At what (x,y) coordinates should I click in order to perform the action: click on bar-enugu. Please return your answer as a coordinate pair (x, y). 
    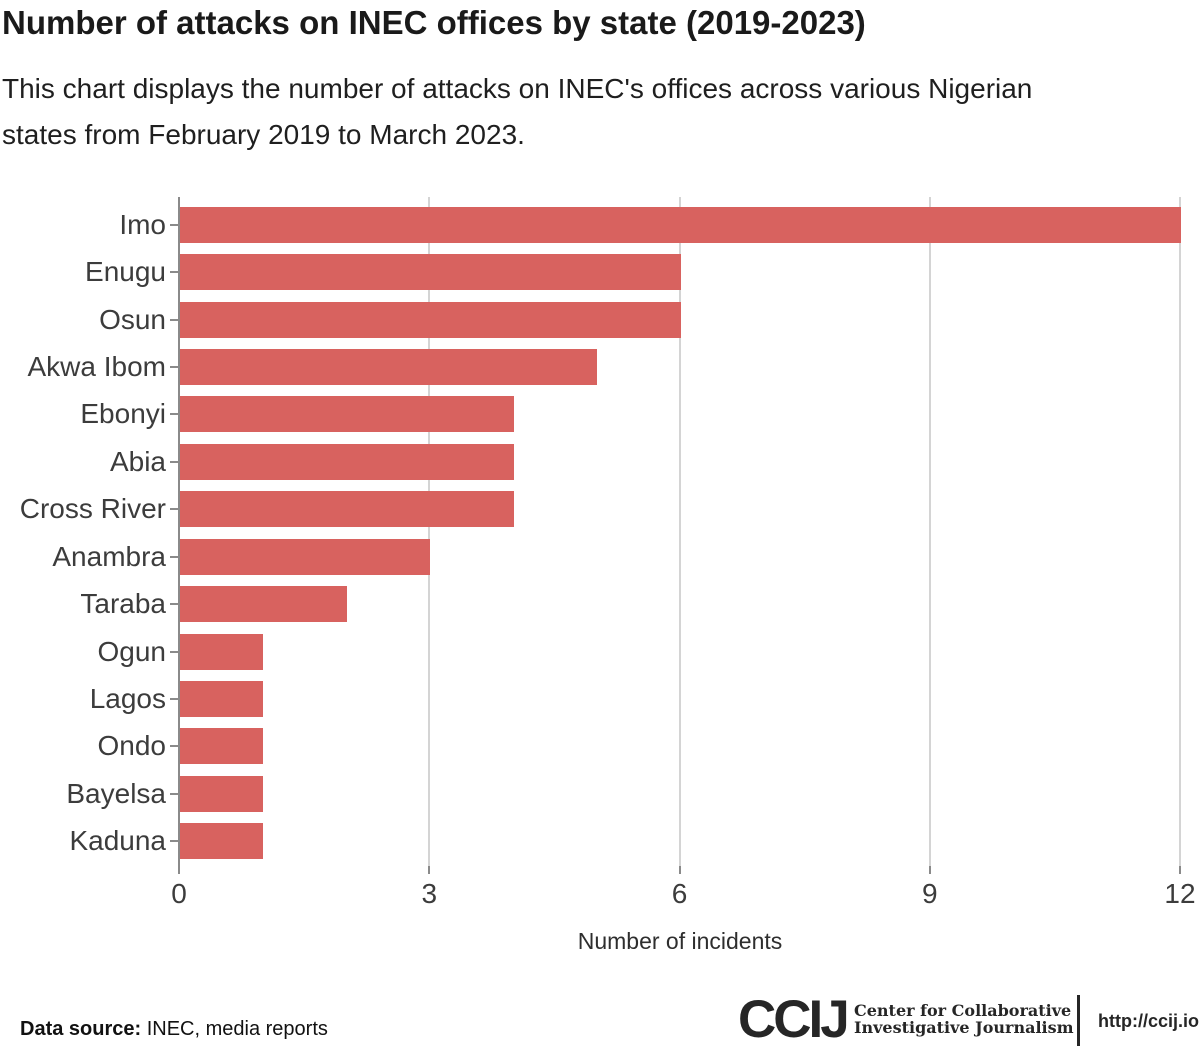
    Looking at the image, I should click on (430, 272).